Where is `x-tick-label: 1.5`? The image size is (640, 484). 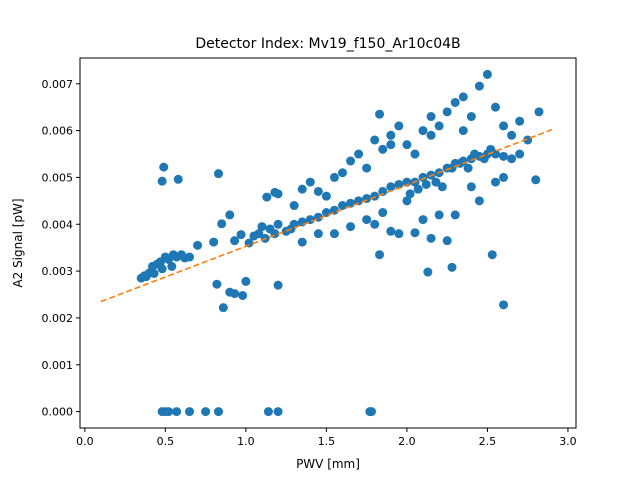 x-tick-label: 1.5 is located at coordinates (327, 441).